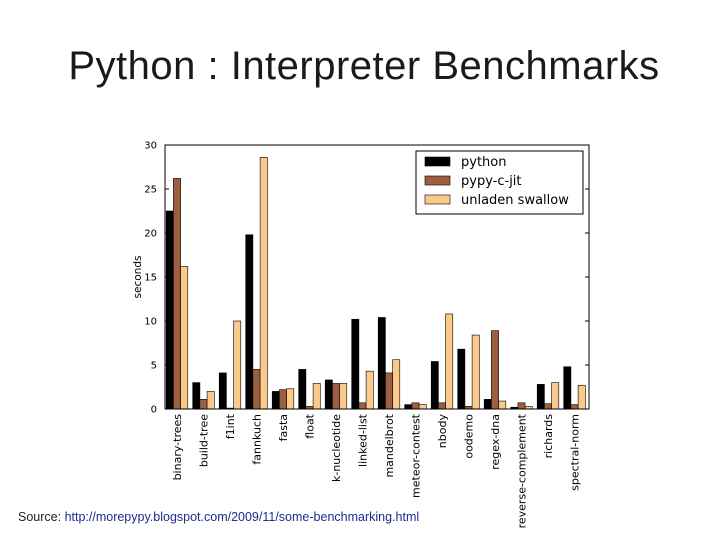 The image size is (728, 546). What do you see at coordinates (150, 234) in the screenshot?
I see `y-tick-label: 20` at bounding box center [150, 234].